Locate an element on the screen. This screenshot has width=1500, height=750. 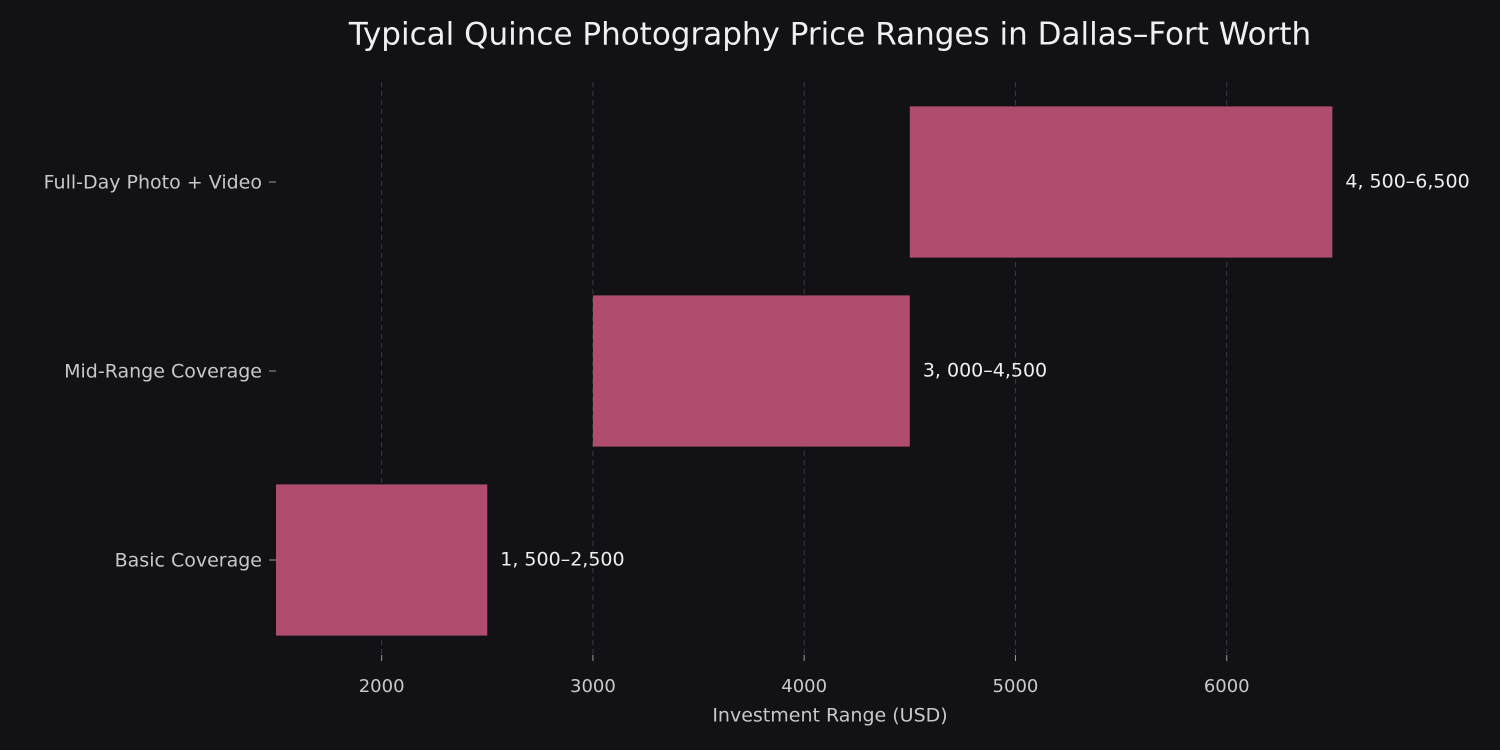
value-label: 4, 500–6,500 is located at coordinates (1407, 182).